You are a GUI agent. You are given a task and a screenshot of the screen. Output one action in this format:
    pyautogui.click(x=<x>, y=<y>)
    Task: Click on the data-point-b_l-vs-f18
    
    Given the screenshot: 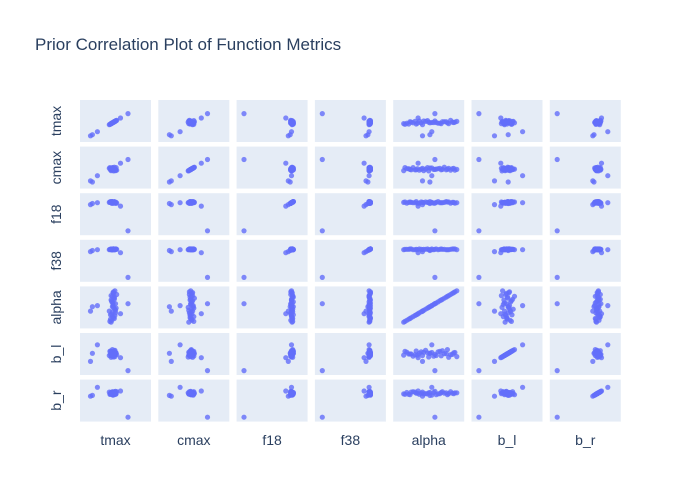 What is the action you would take?
    pyautogui.click(x=290, y=353)
    